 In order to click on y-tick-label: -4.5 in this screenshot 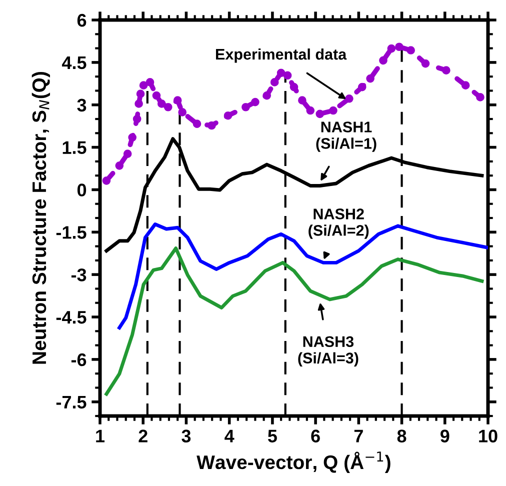, I will do `click(71, 317)`.